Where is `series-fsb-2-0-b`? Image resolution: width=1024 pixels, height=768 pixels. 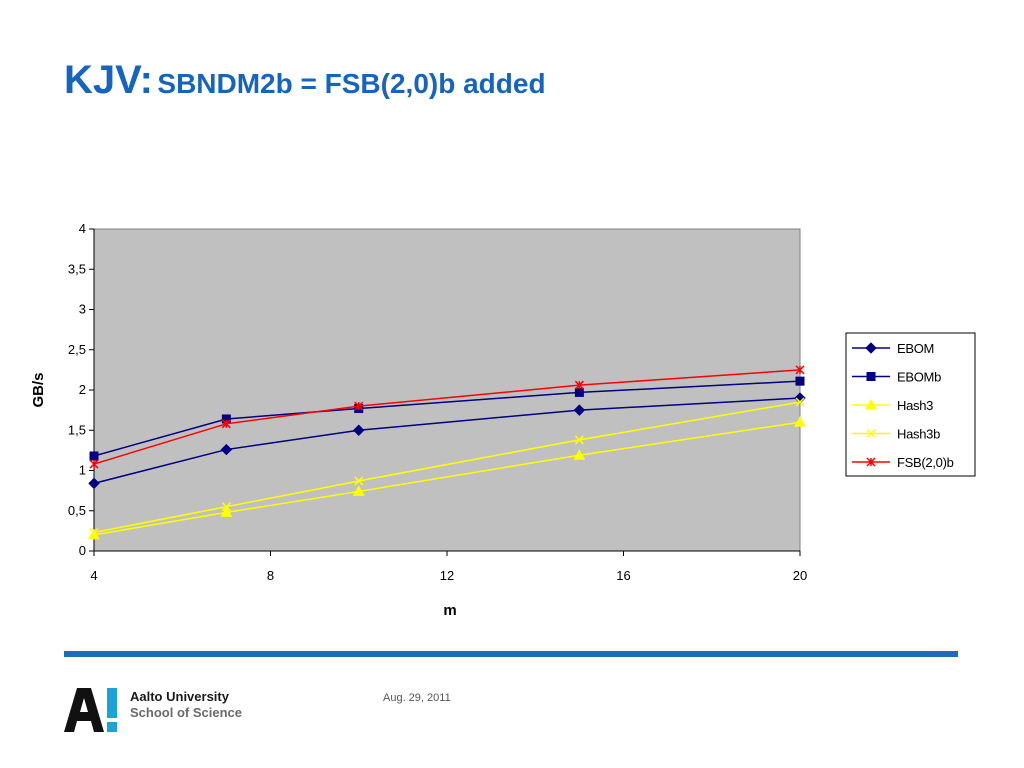
series-fsb-2-0-b is located at coordinates (447, 417).